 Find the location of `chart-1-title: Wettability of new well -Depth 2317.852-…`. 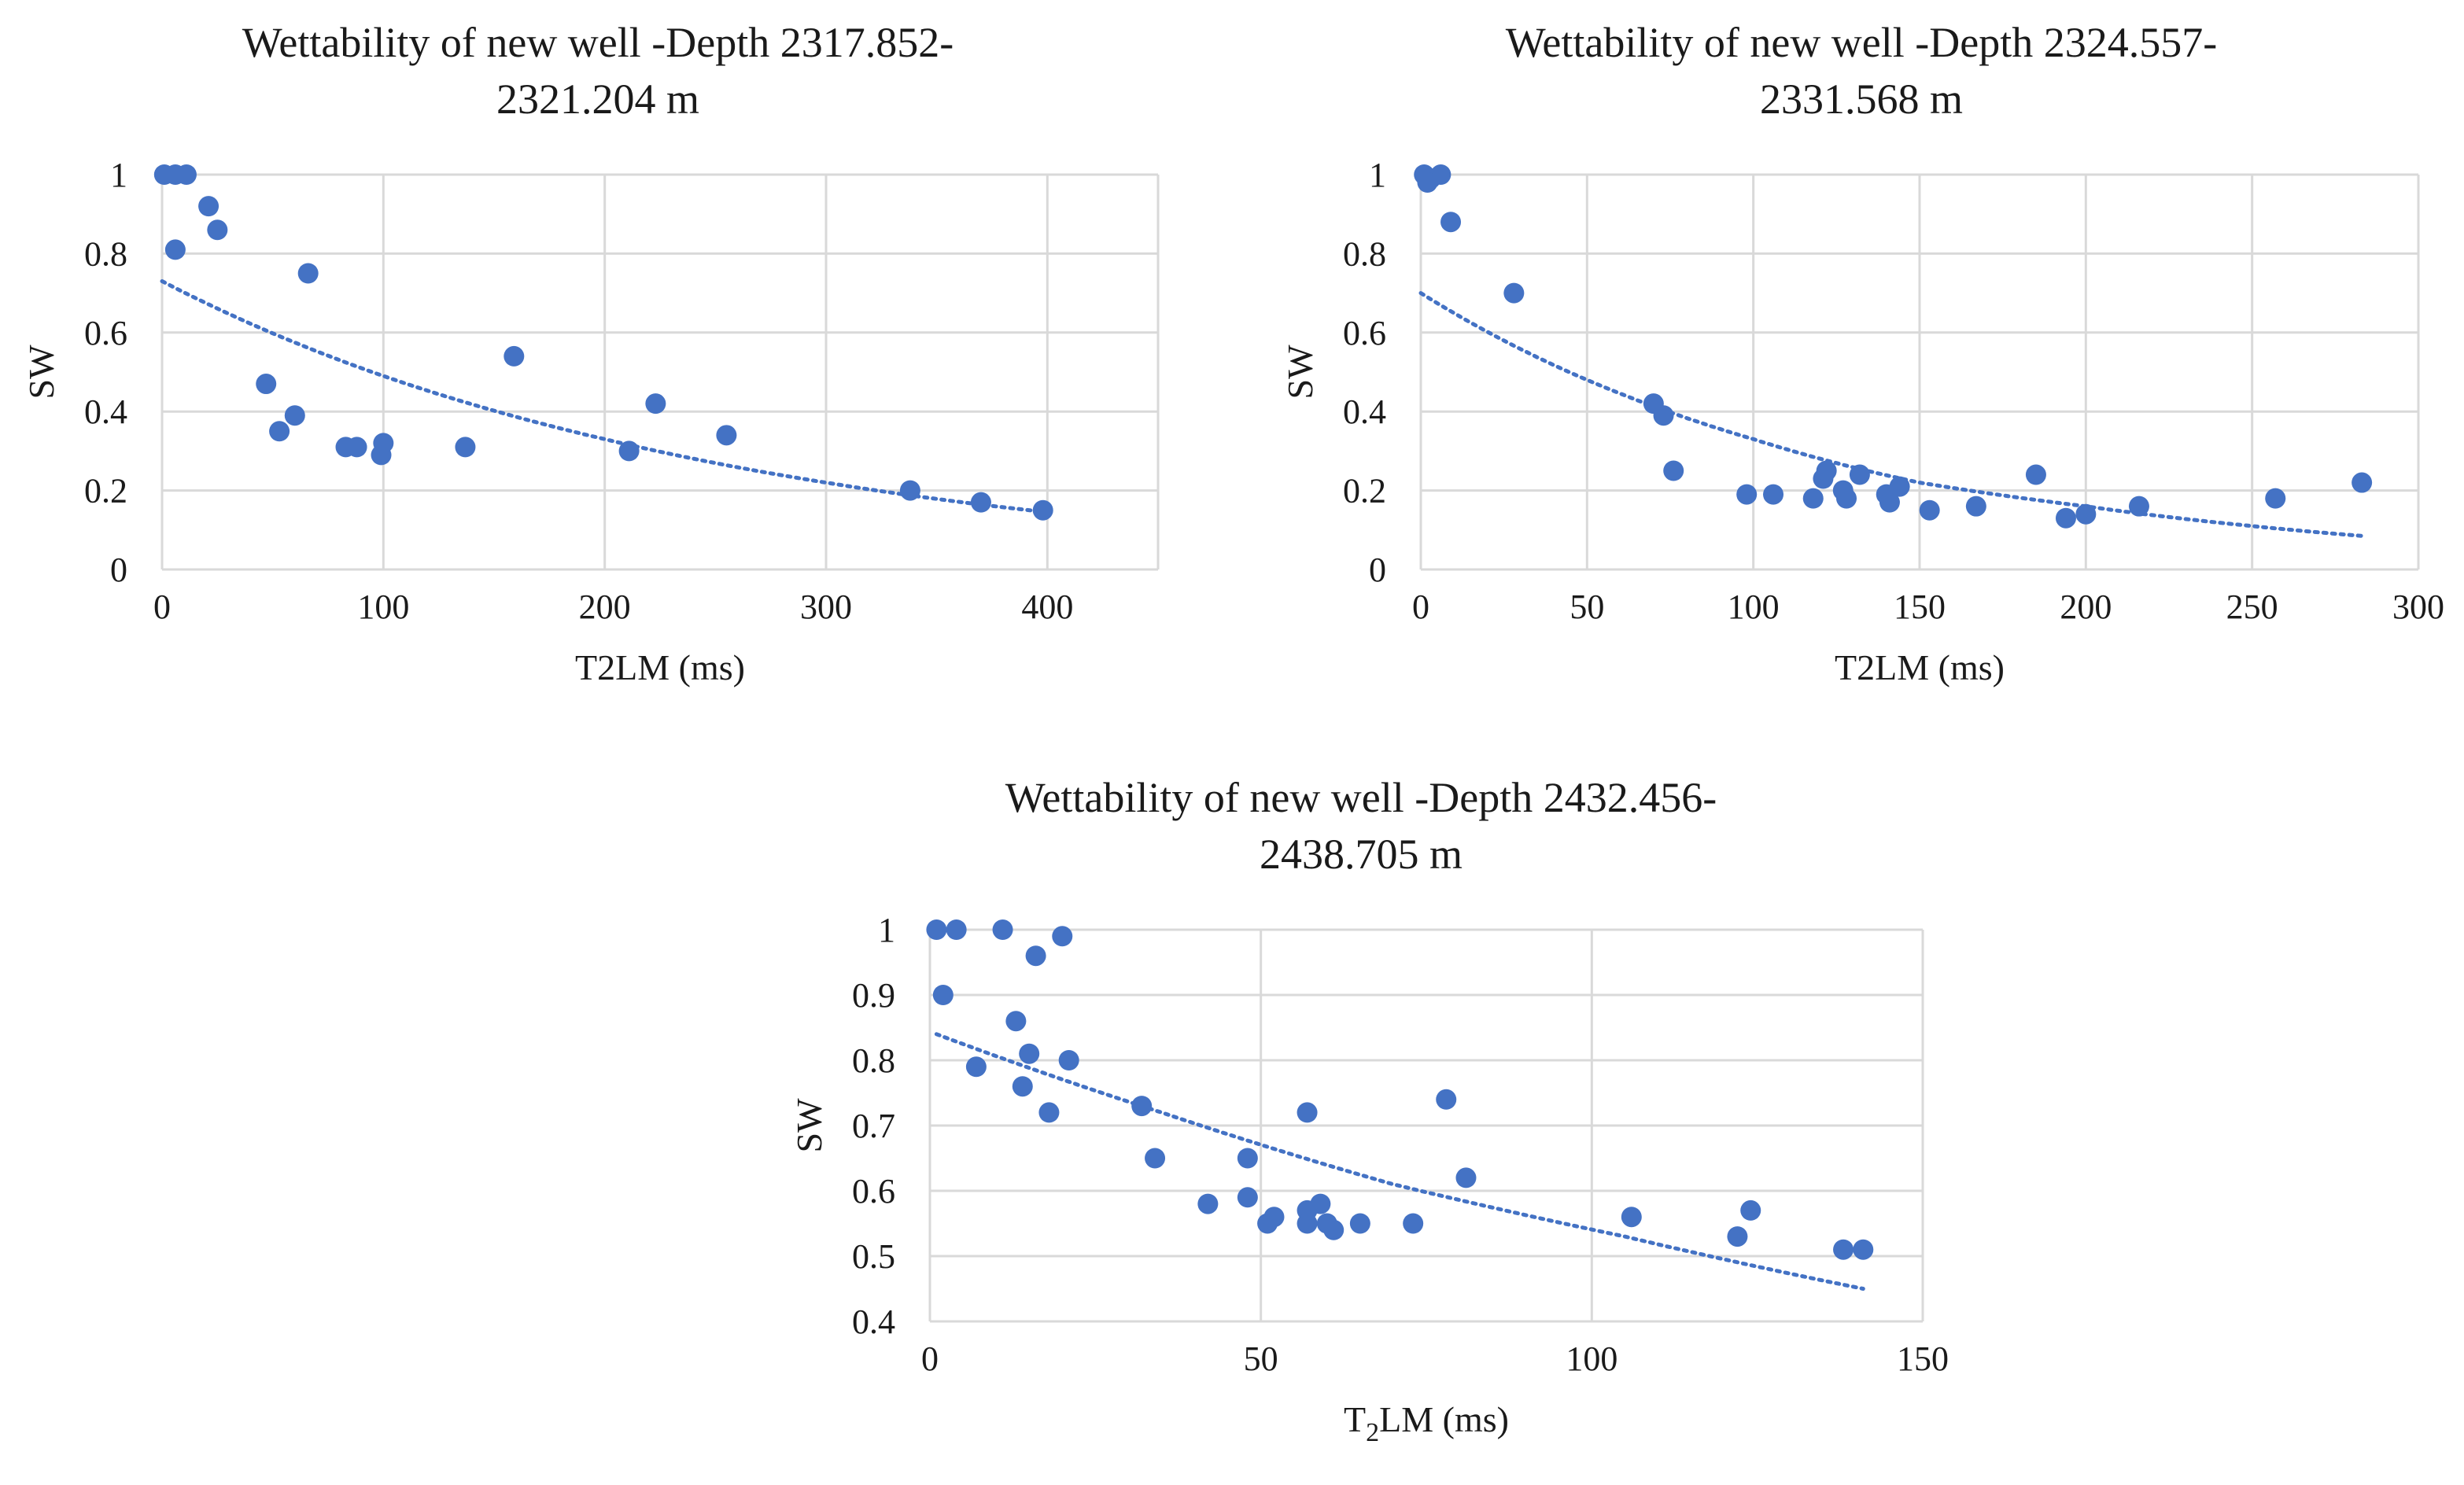

chart-1-title: Wettability of new well -Depth 2317.852-… is located at coordinates (598, 71).